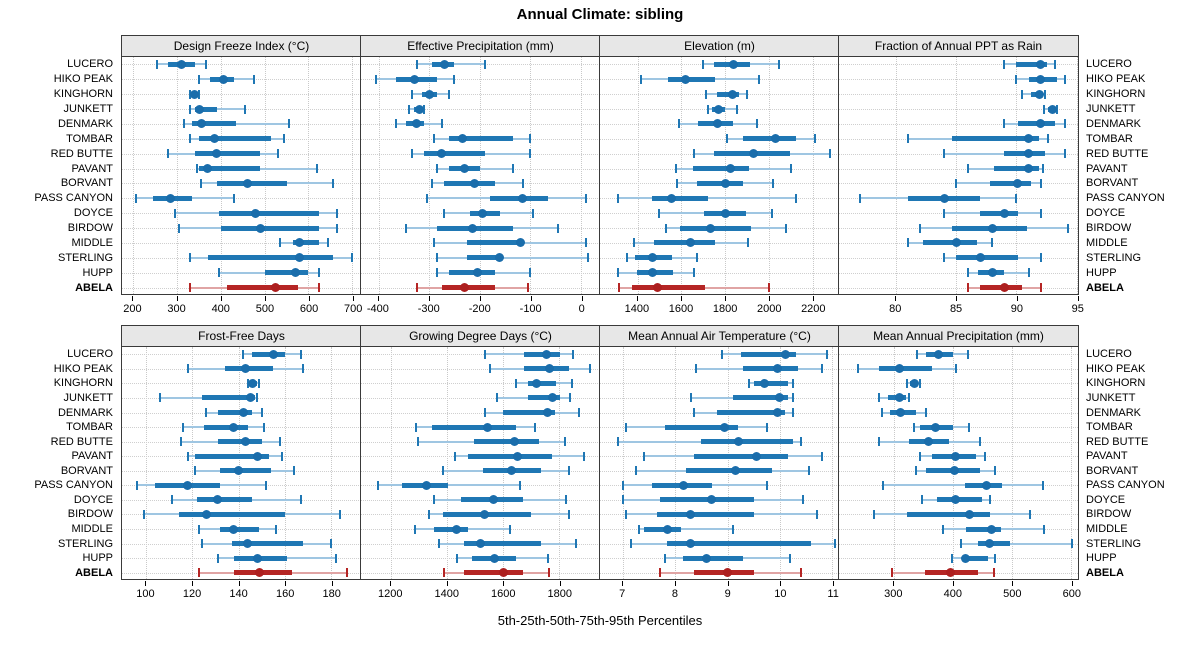 Image resolution: width=1200 pixels, height=650 pixels. What do you see at coordinates (89, 138) in the screenshot?
I see `station-label-left: TOMBAR` at bounding box center [89, 138].